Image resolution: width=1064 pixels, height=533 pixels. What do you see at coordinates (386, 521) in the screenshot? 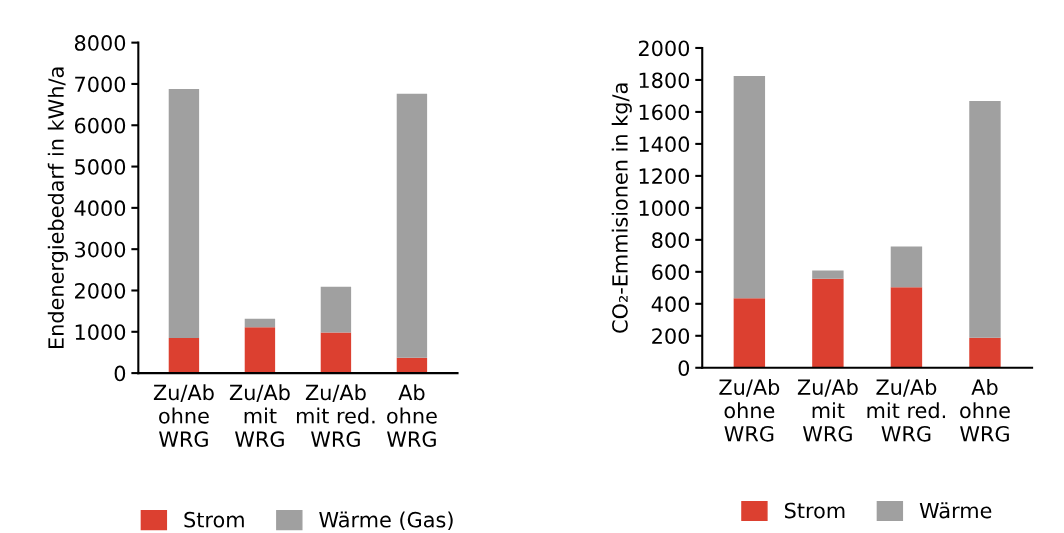
I see `legend-label: Wärme (Gas)` at bounding box center [386, 521].